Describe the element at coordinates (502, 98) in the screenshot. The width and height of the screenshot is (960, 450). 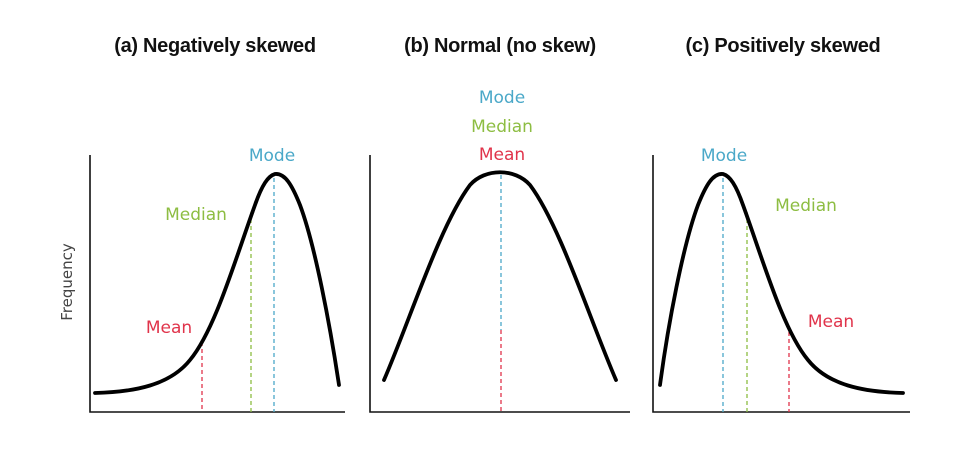
I see `panel-b-mode-label: Mode` at that location.